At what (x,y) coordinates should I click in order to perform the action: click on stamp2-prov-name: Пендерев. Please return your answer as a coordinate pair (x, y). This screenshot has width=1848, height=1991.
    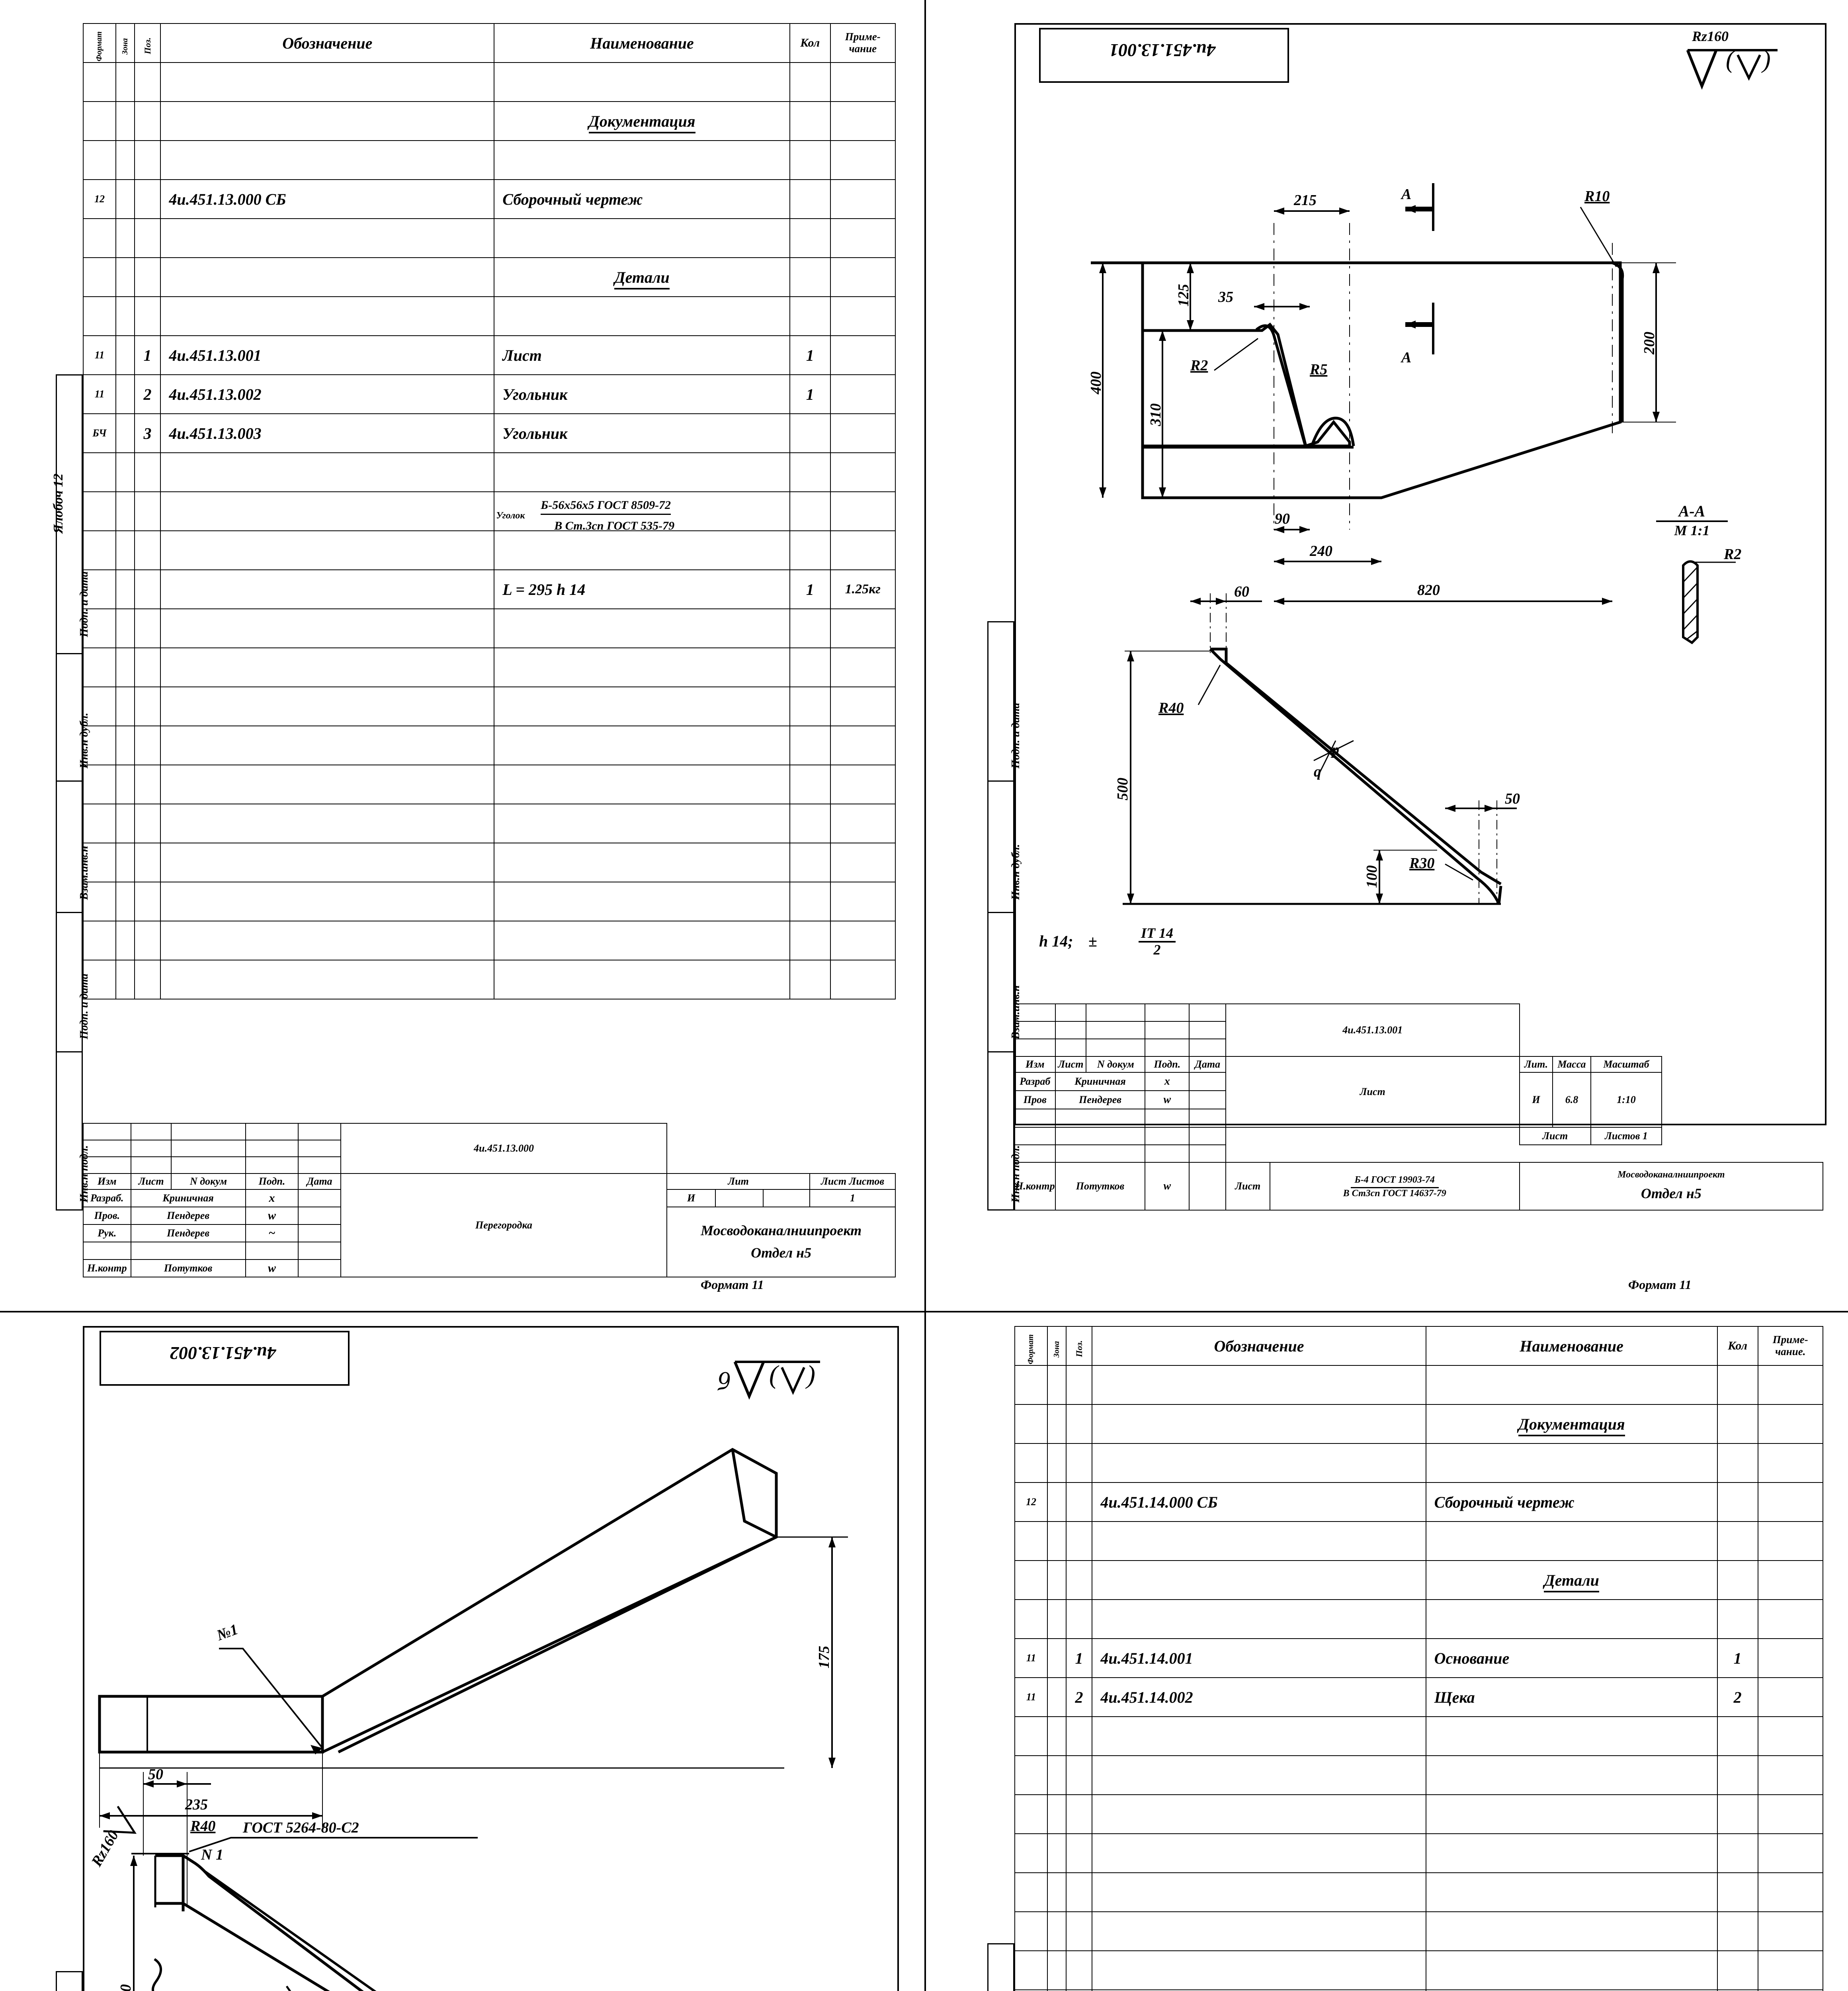
    Looking at the image, I should click on (1100, 1100).